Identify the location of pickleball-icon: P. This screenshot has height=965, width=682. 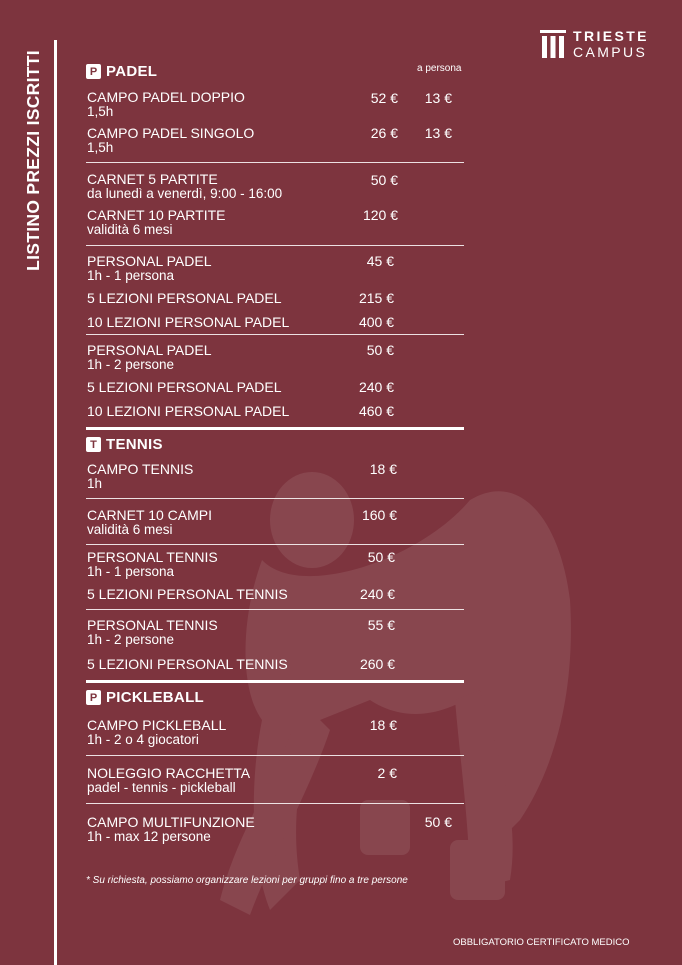
(93, 697).